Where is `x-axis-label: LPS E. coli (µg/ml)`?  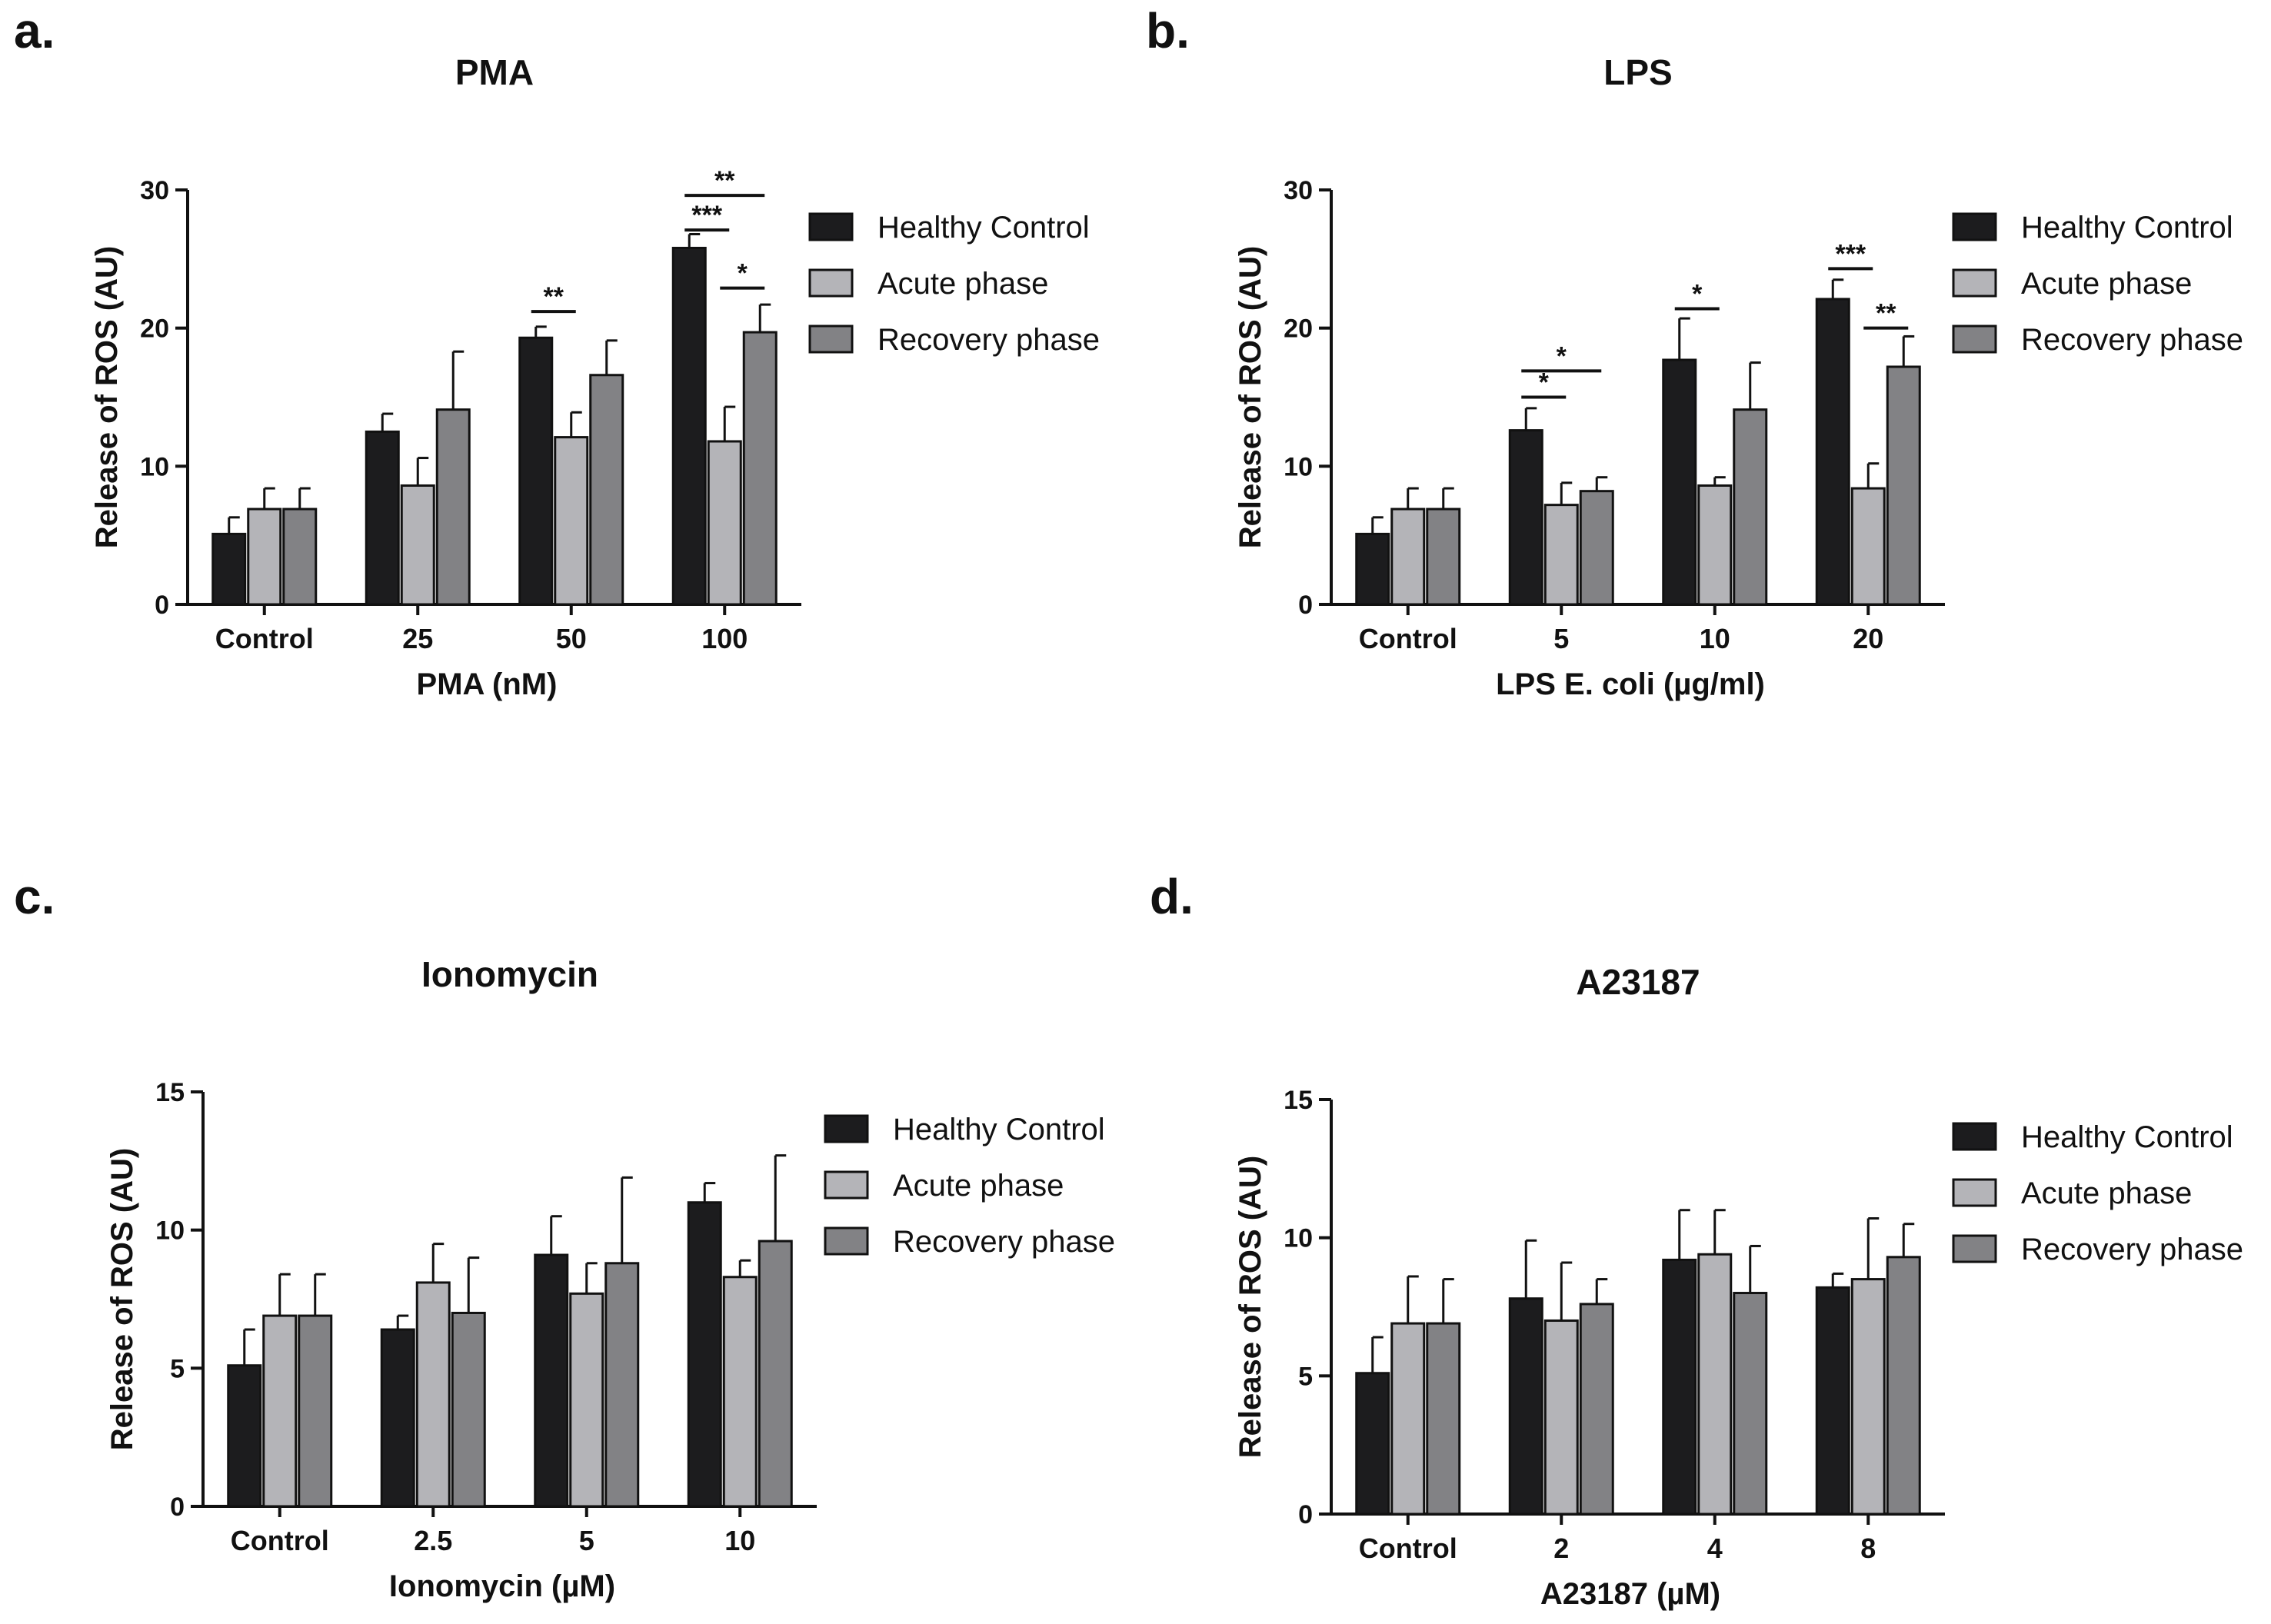
x-axis-label: LPS E. coli (µg/ml) is located at coordinates (1630, 684).